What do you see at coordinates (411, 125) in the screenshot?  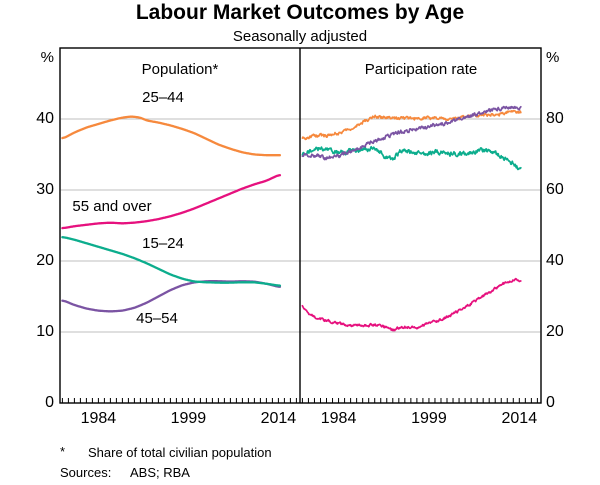 I see `series-line-right-orange` at bounding box center [411, 125].